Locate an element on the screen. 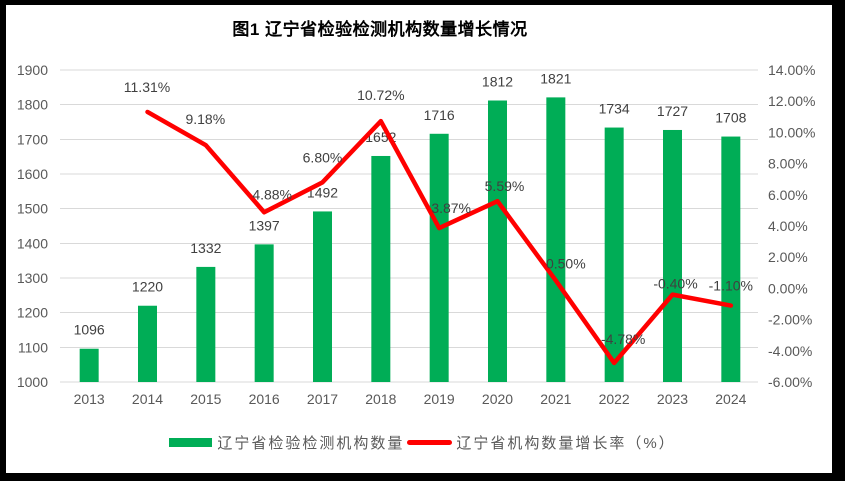 The image size is (845, 481). line-label-2017: 6.80% is located at coordinates (323, 157).